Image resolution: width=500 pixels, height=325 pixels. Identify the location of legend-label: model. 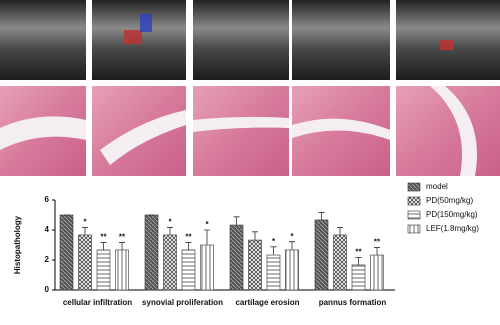
(437, 186).